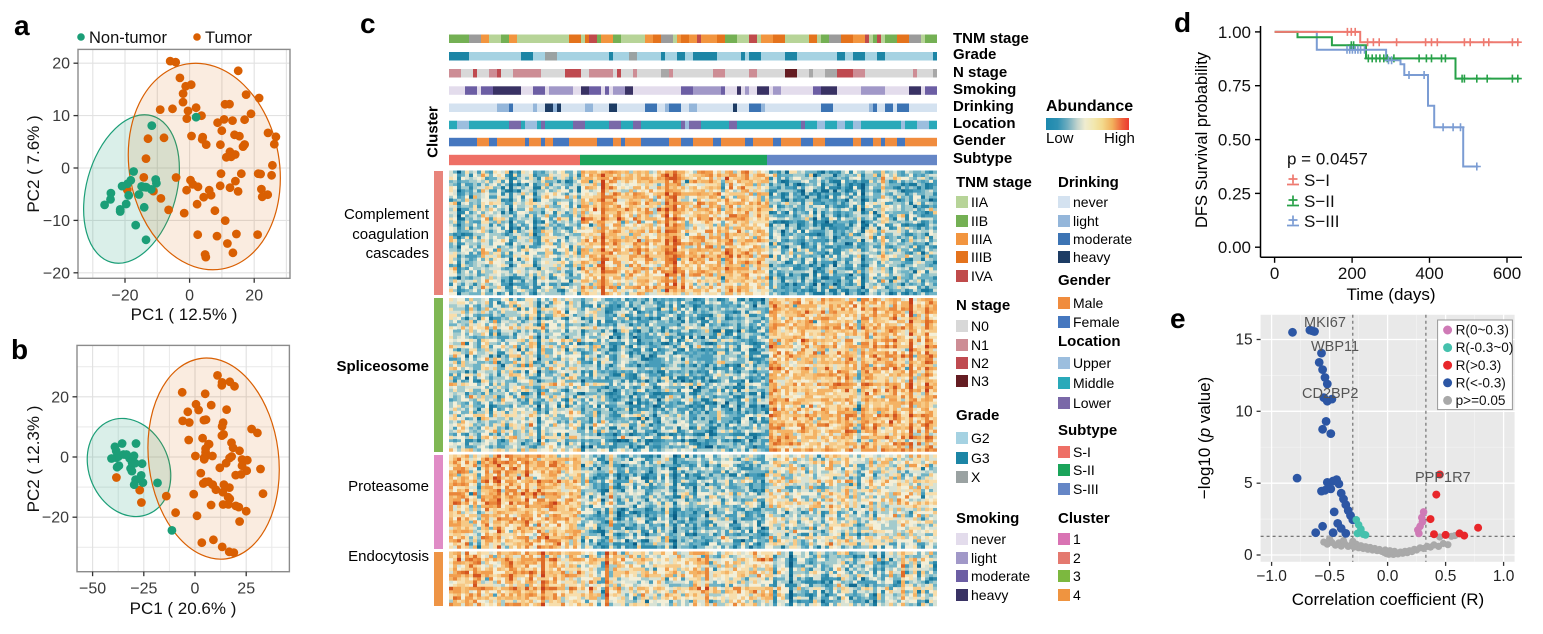 The width and height of the screenshot is (1543, 634). Describe the element at coordinates (1482, 330) in the screenshot. I see `svg-text: R(0~0.3)` at that location.